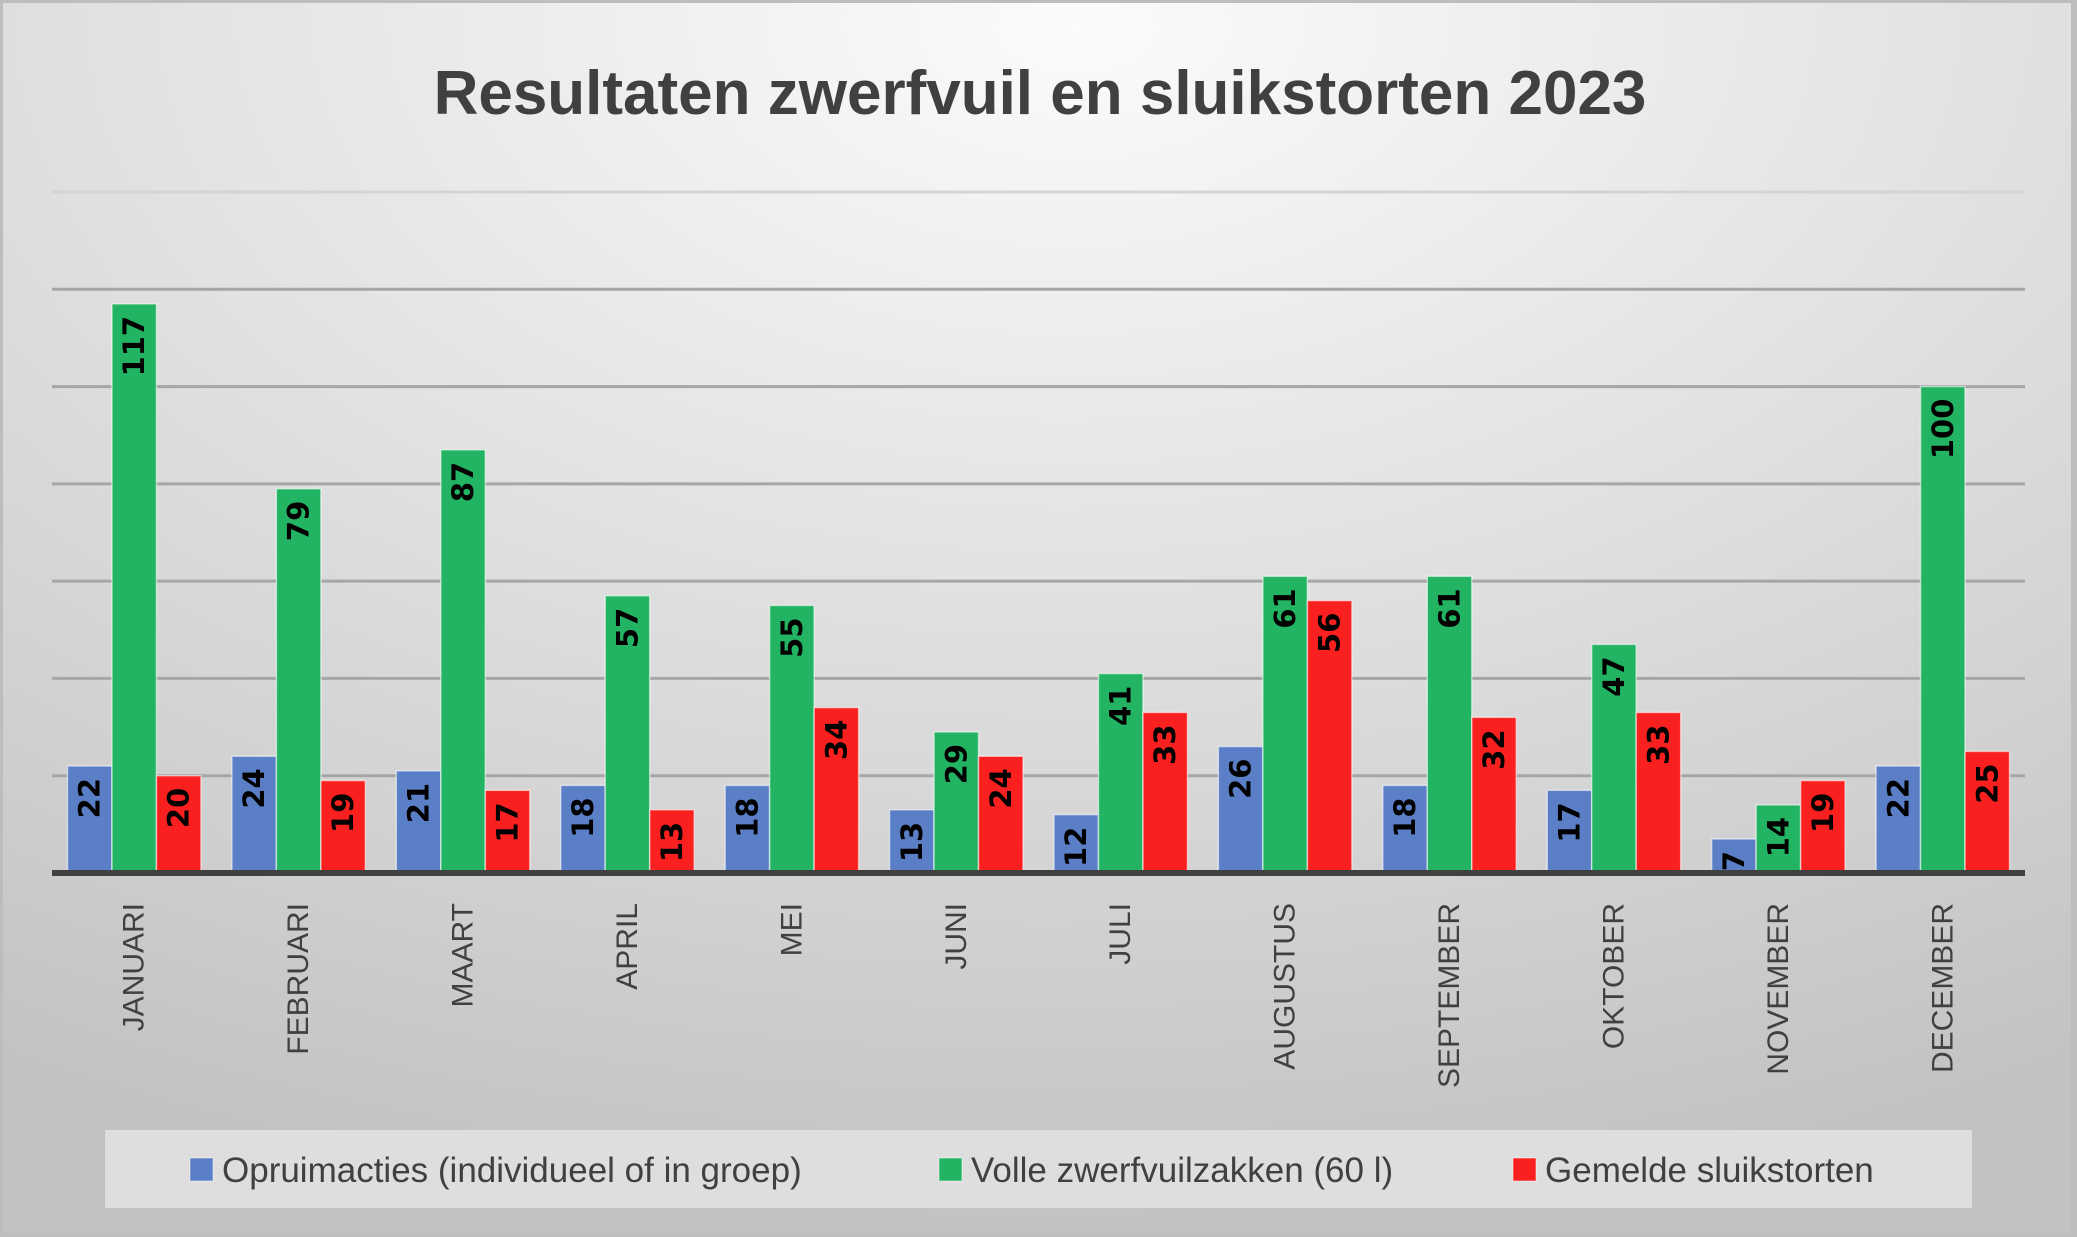 The height and width of the screenshot is (1237, 2077). Describe the element at coordinates (419, 803) in the screenshot. I see `data-label: 21` at that location.